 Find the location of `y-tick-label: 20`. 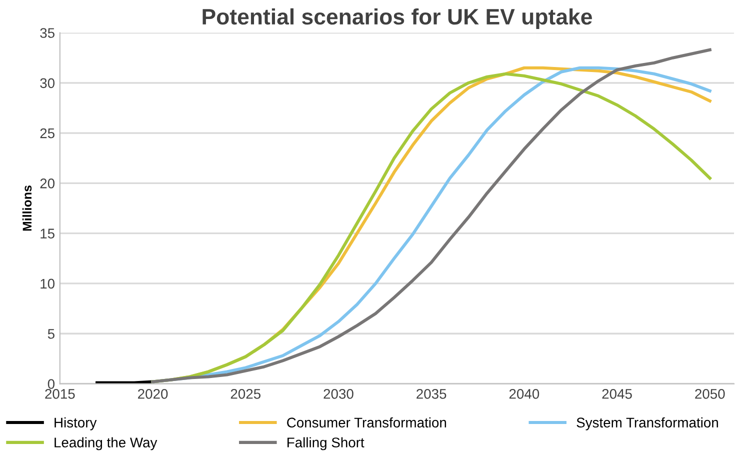

y-tick-label: 20 is located at coordinates (47, 183).